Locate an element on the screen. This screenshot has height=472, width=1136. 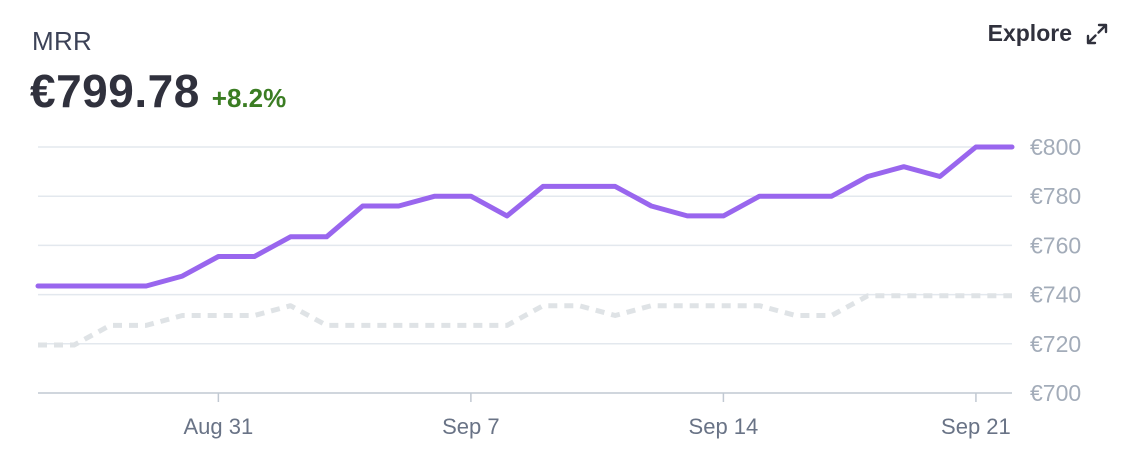
y-tick-label: €740 is located at coordinates (1055, 295).